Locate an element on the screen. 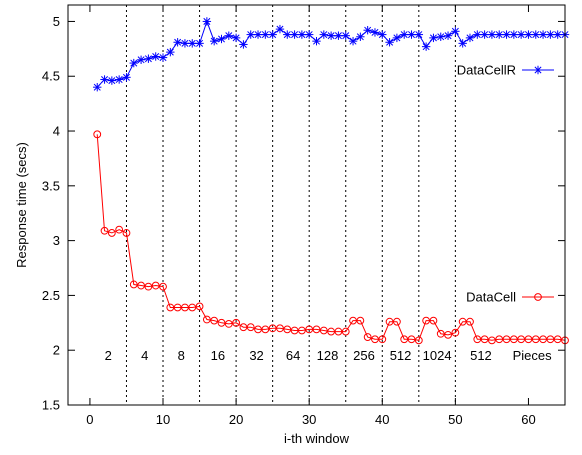 The height and width of the screenshot is (455, 582). legend: DataCellR DataCell is located at coordinates (505, 184).